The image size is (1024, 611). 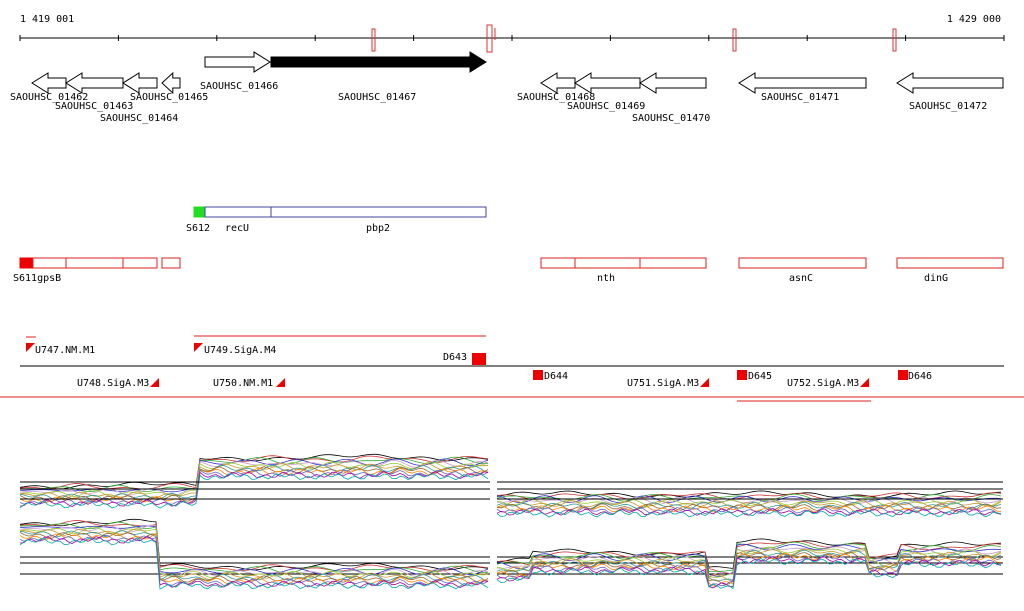 What do you see at coordinates (801, 278) in the screenshot?
I see `symbol-label: asnC` at bounding box center [801, 278].